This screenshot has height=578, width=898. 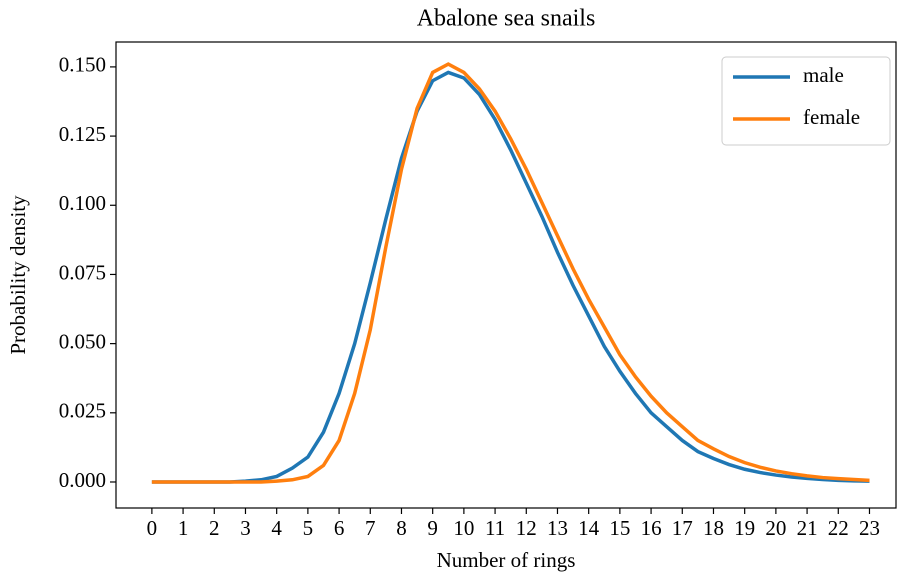 I want to click on x-tick-label: 11, so click(x=495, y=528).